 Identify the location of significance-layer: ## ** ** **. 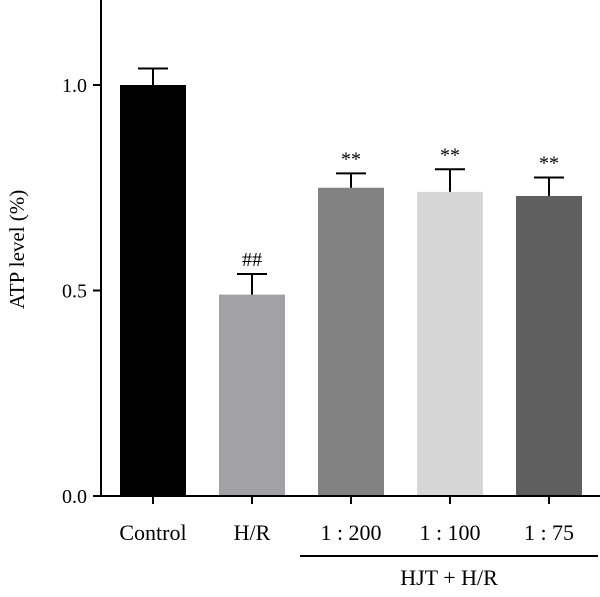
(400, 207).